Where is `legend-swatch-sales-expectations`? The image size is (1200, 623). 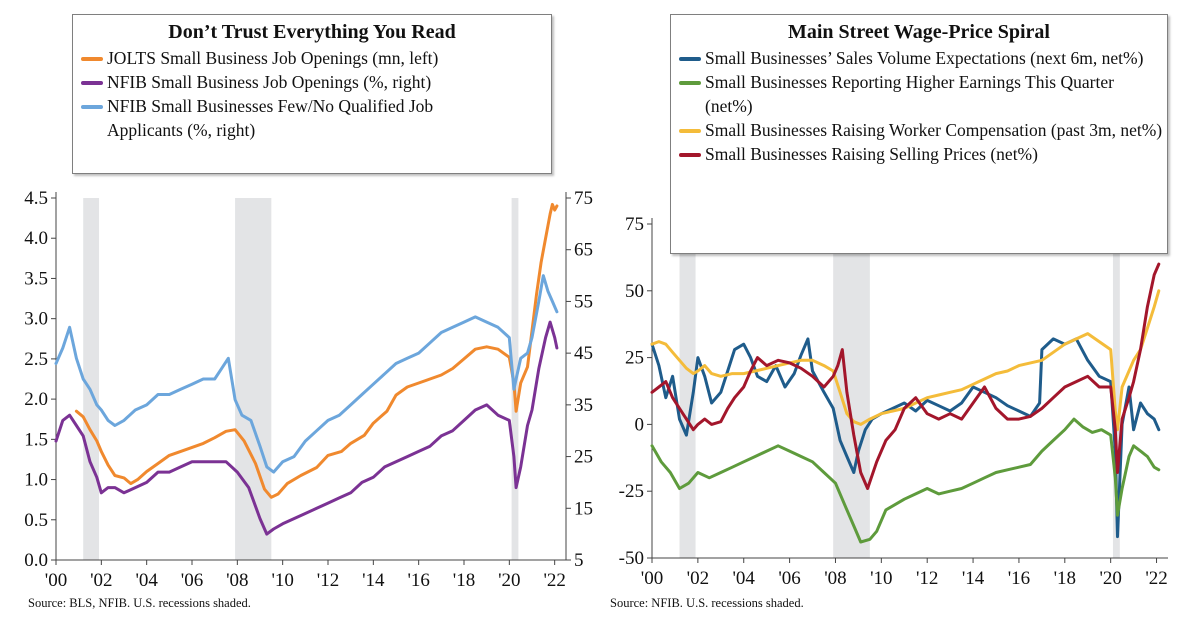
legend-swatch-sales-expectations is located at coordinates (690, 59).